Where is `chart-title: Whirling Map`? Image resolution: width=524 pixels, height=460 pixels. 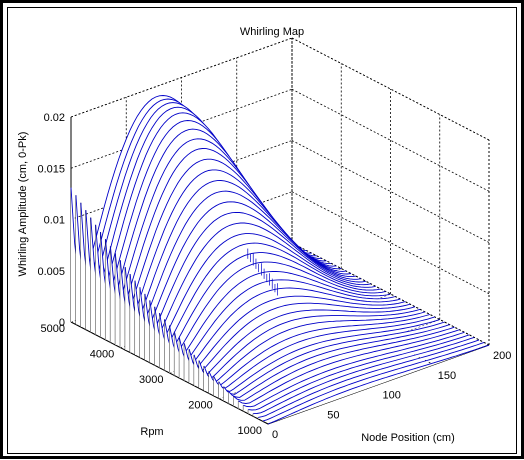 chart-title: Whirling Map is located at coordinates (272, 32).